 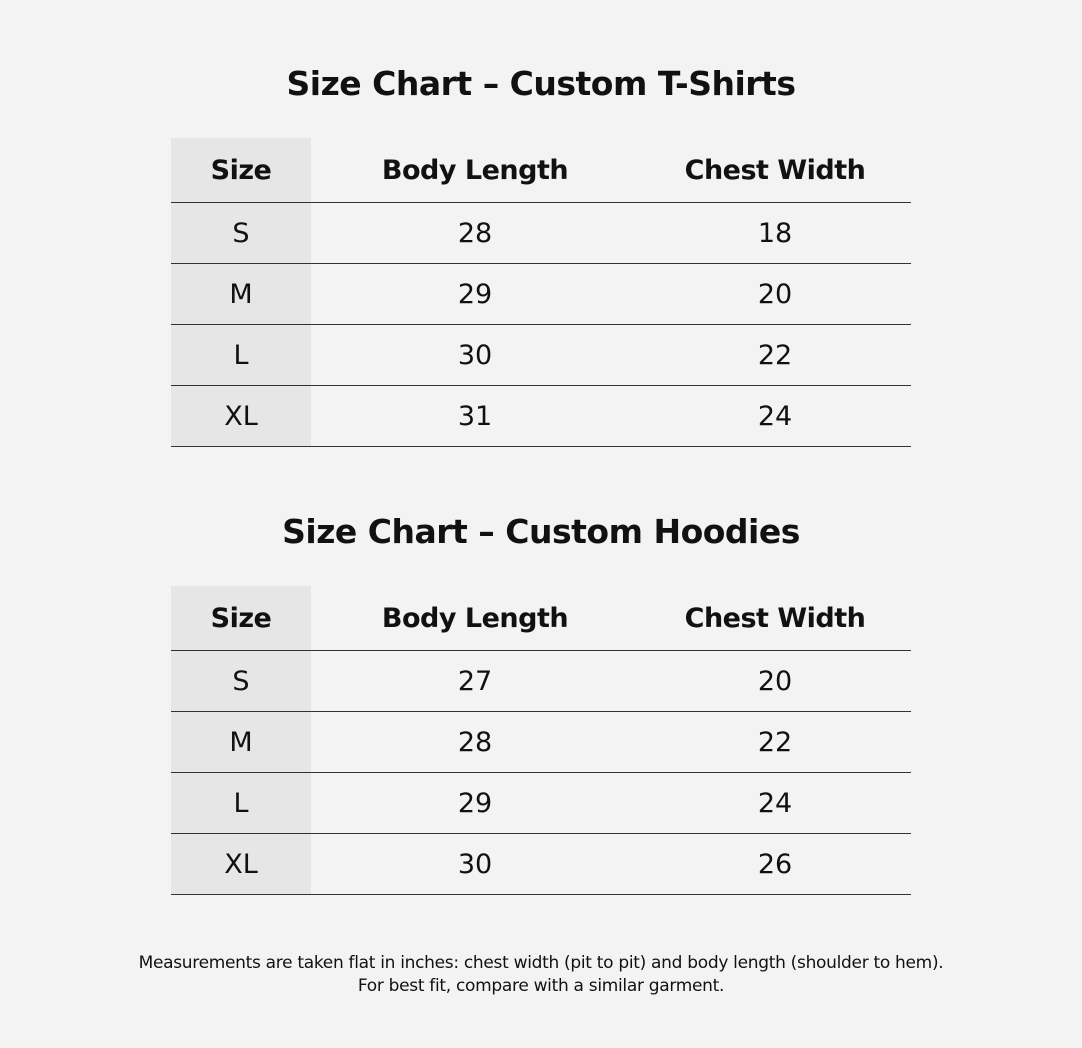 What do you see at coordinates (775, 233) in the screenshot?
I see `chest-width-cell: 18` at bounding box center [775, 233].